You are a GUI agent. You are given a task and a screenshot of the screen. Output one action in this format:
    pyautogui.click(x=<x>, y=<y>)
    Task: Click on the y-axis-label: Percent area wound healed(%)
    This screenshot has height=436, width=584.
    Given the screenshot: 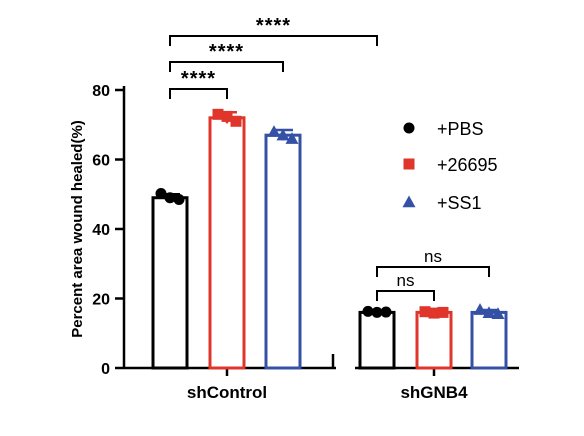 What is the action you would take?
    pyautogui.click(x=77, y=229)
    